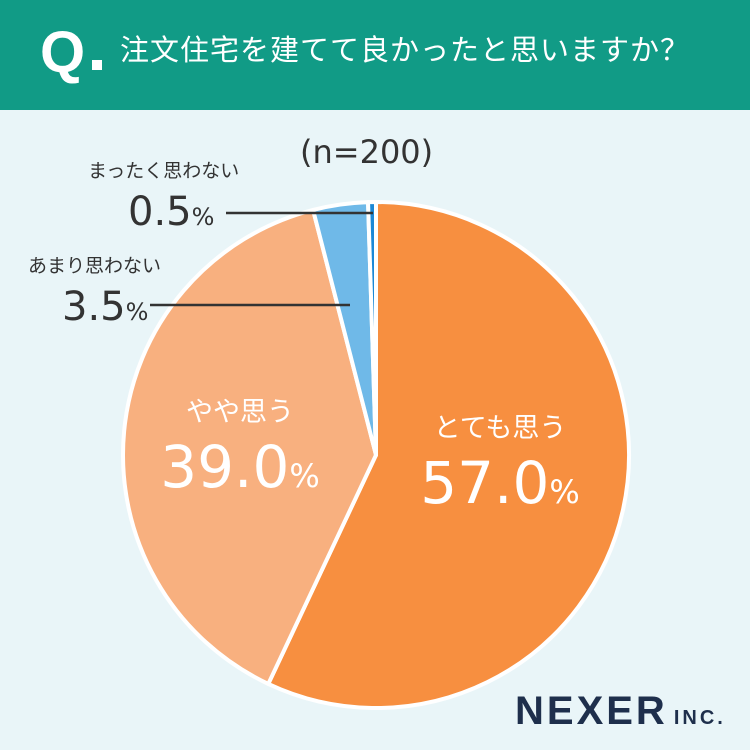 The height and width of the screenshot is (750, 750). I want to click on slice-label-very-much: とても思う, so click(500, 428).